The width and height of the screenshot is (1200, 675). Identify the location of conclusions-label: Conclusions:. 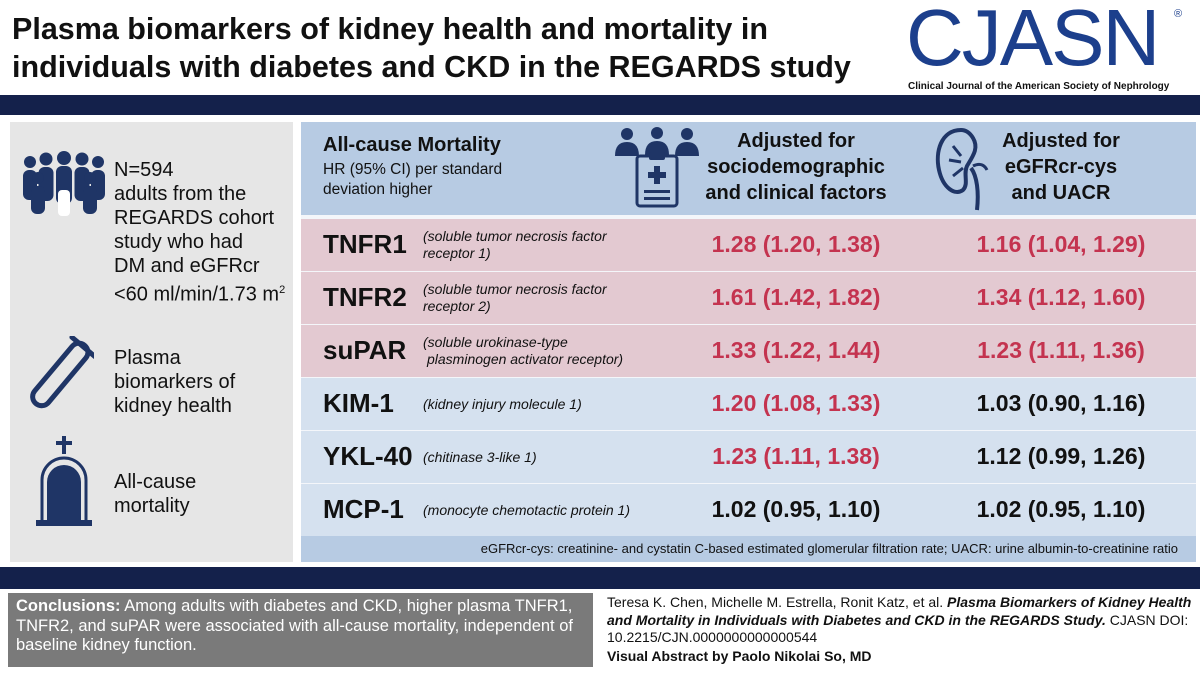
(68, 606).